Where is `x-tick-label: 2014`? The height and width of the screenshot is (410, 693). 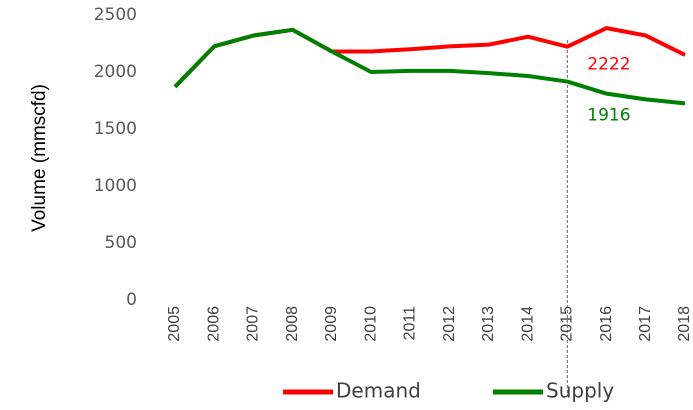
x-tick-label: 2014 is located at coordinates (527, 324).